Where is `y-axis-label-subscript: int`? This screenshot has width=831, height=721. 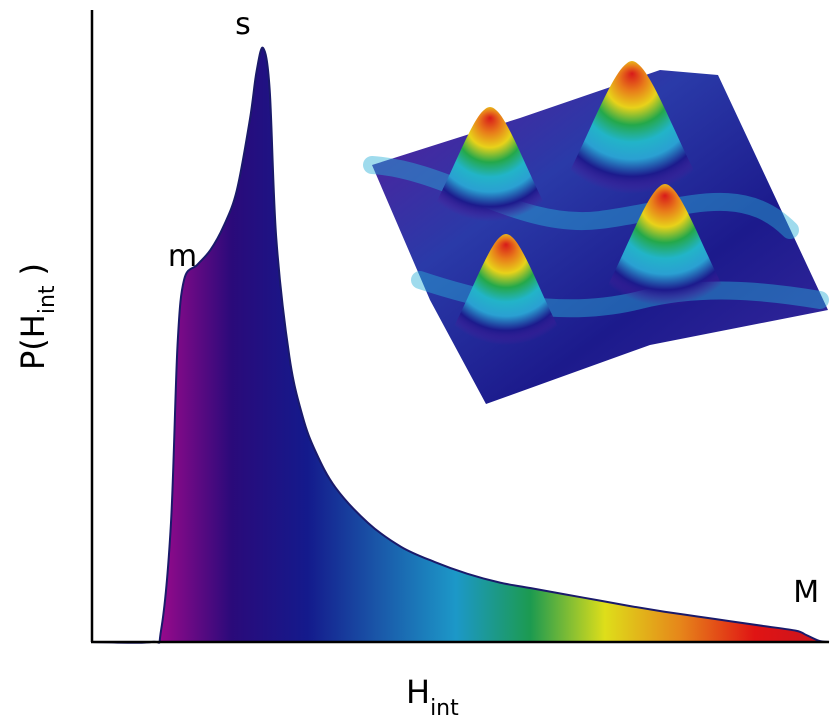
y-axis-label-subscript: int is located at coordinates (47, 299).